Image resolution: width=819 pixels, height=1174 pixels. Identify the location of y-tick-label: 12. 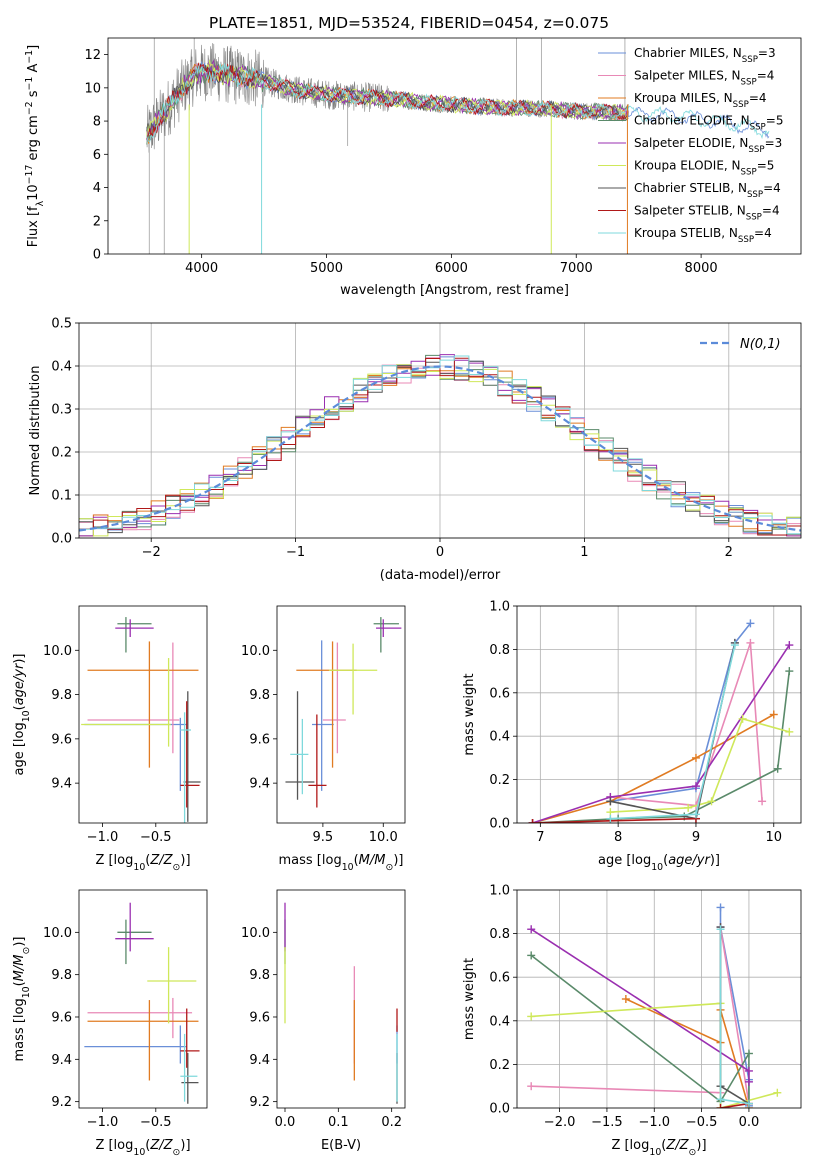
(92, 55).